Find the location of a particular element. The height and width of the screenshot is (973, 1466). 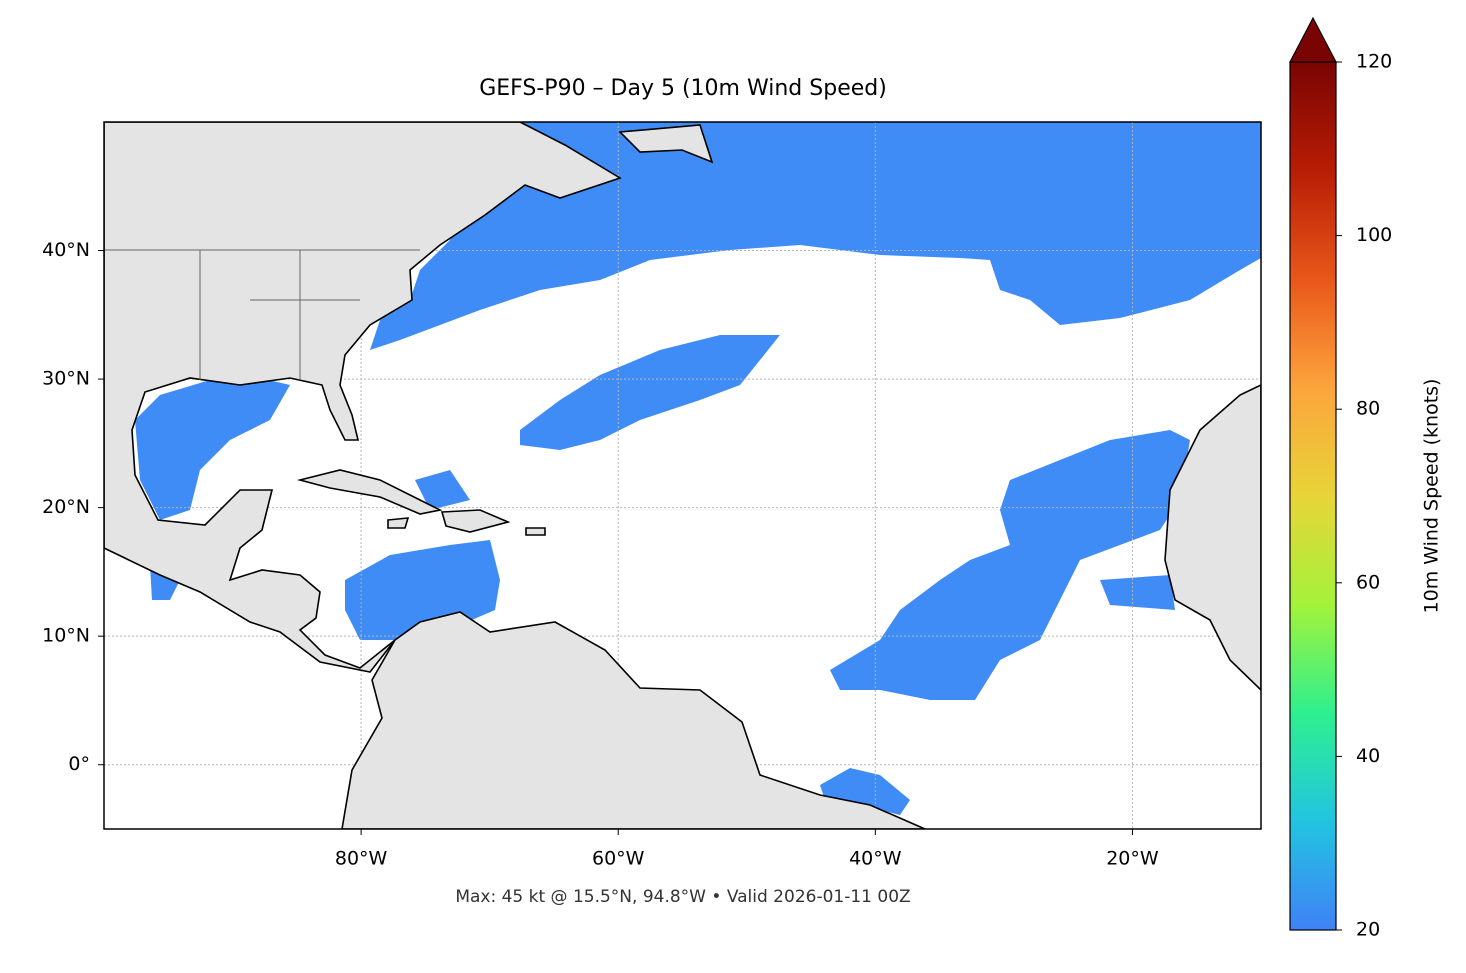

chart-title: GEFS-P90 – Day 5 (10m Wind Speed) is located at coordinates (683, 88).